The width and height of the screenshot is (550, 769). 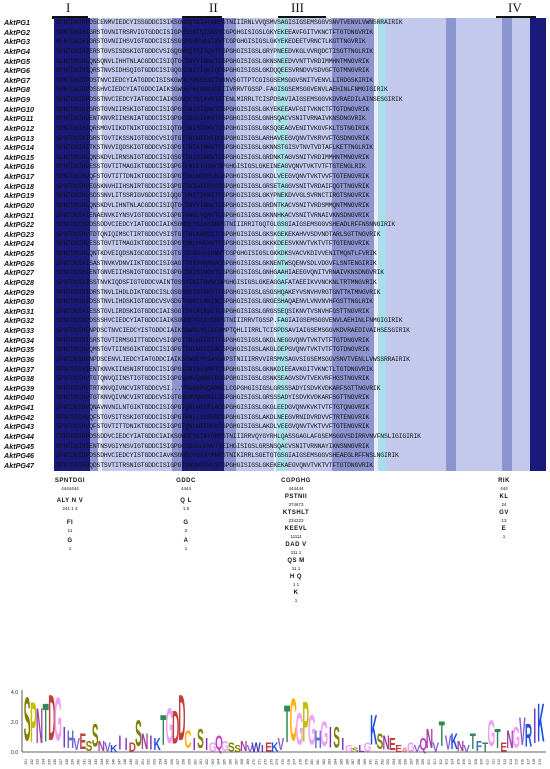 What do you see at coordinates (289, 762) in the screenshot?
I see `logo-x-tick: 276` at bounding box center [289, 762].